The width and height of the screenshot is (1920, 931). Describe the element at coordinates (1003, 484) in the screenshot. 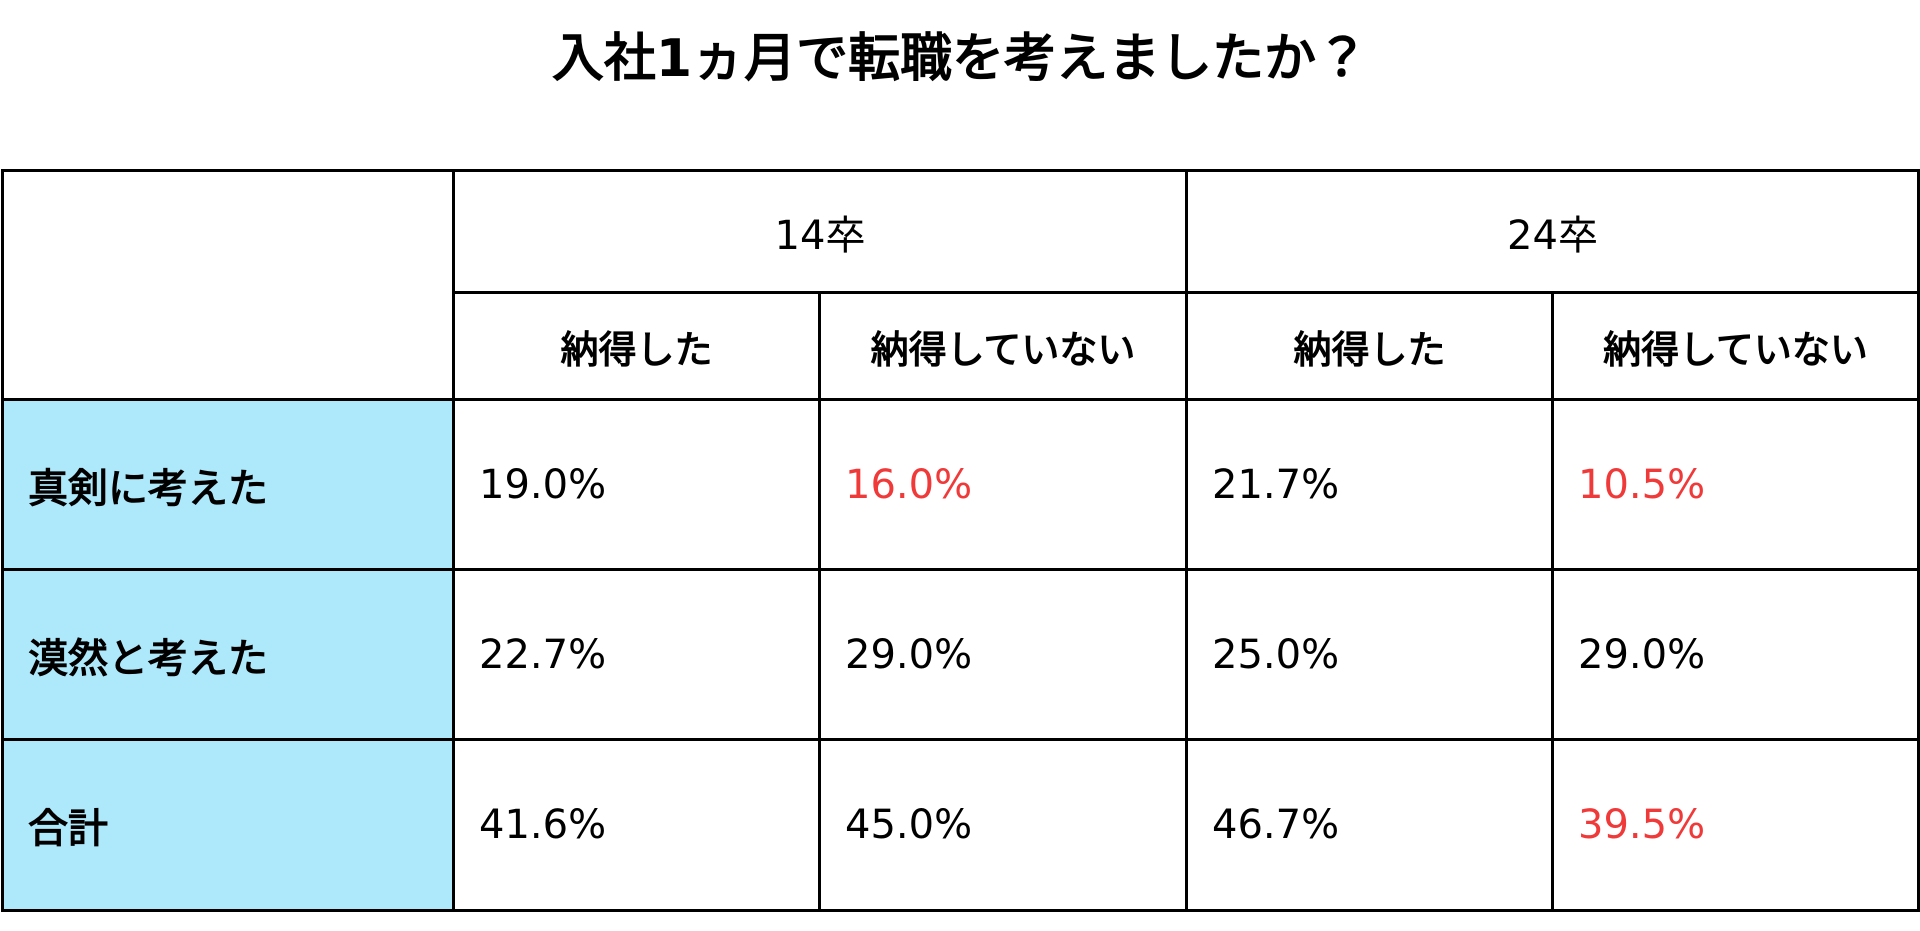

I see `value-cell: 16.0%` at that location.